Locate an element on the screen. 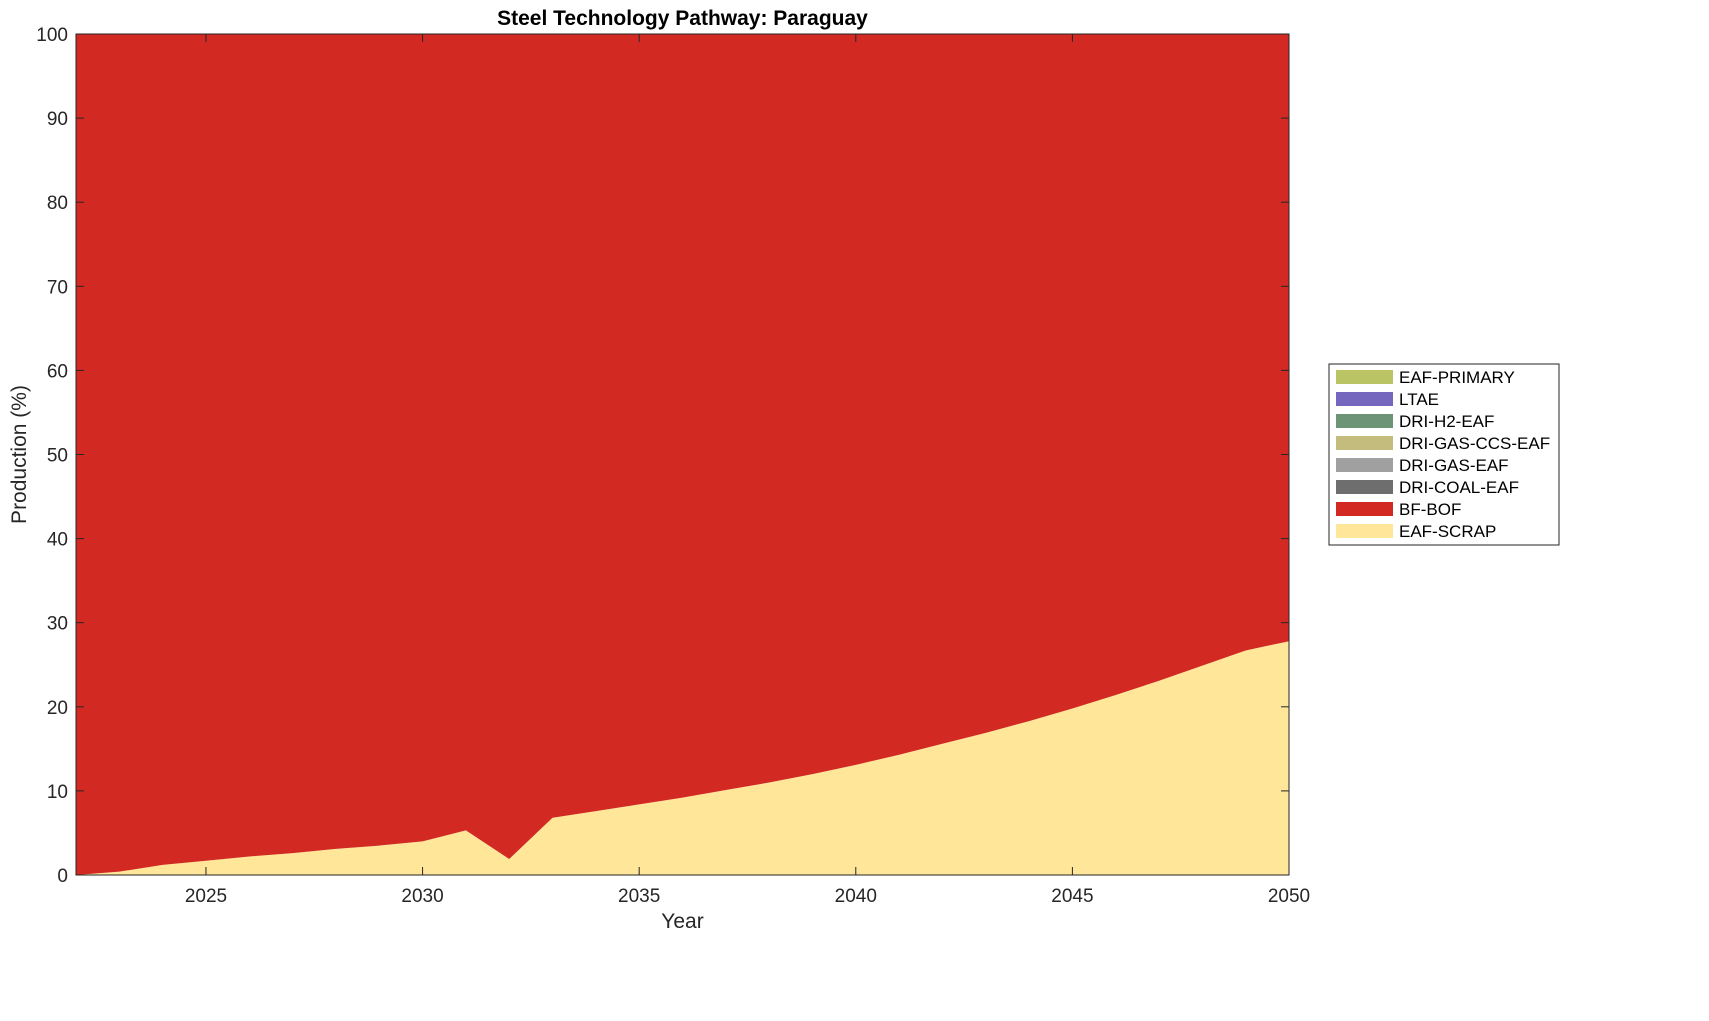 This screenshot has width=1709, height=1021. y-tick-label: 30 is located at coordinates (57, 624).